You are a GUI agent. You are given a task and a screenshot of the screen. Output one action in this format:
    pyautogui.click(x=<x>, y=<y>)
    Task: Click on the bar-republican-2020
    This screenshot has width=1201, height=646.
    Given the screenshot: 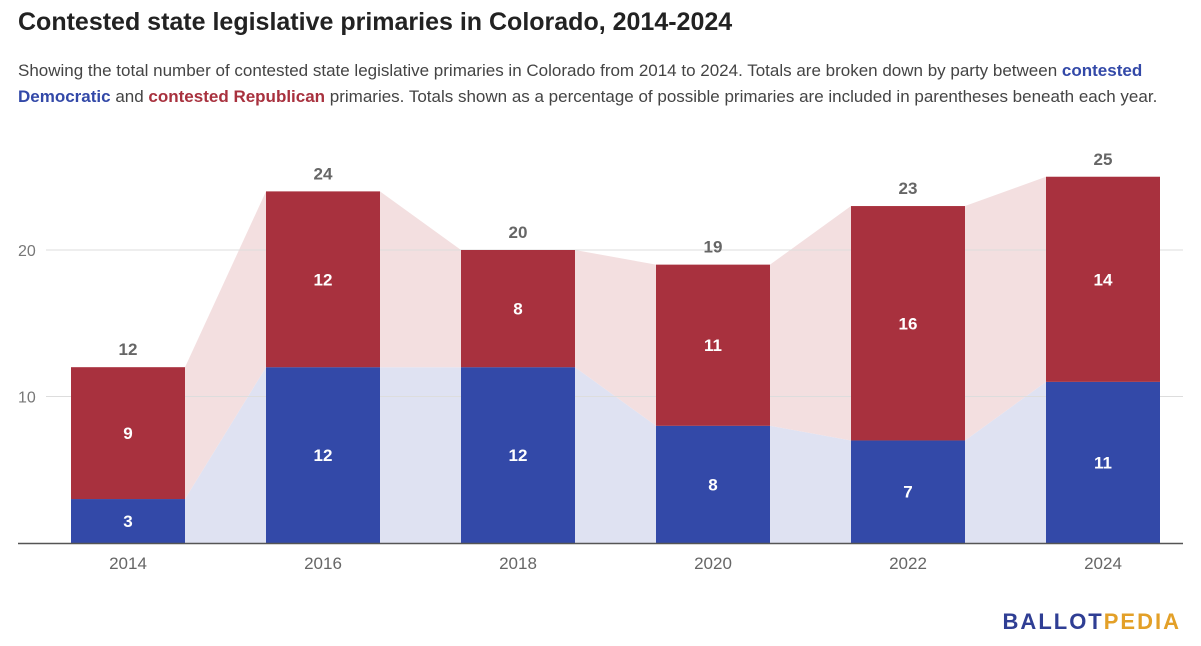 What is the action you would take?
    pyautogui.click(x=713, y=345)
    